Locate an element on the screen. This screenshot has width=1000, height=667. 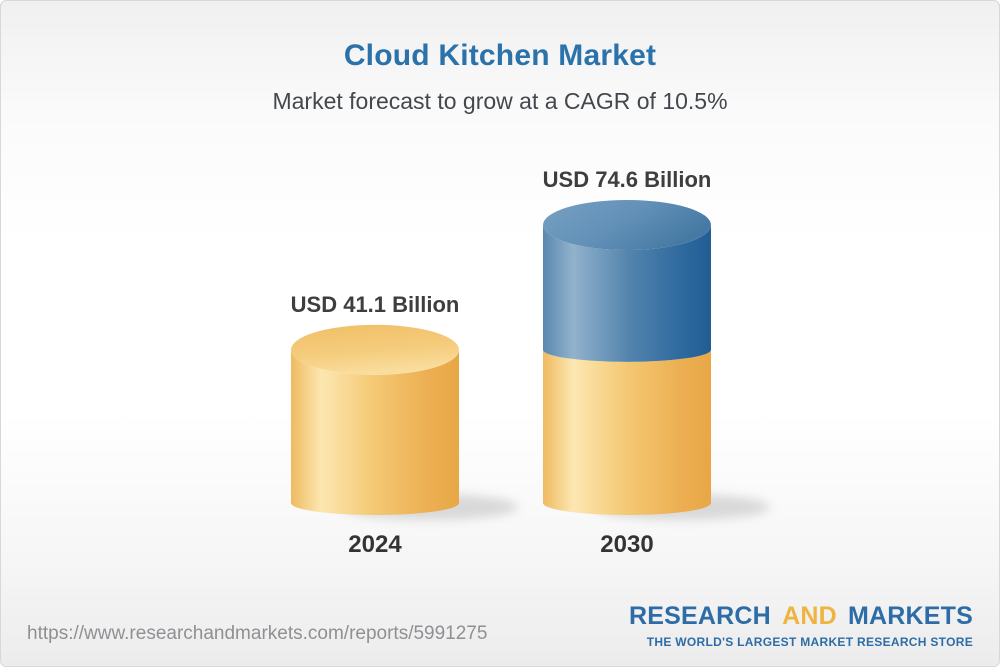
value-label-2030: USD 74.6 Billion is located at coordinates (627, 179).